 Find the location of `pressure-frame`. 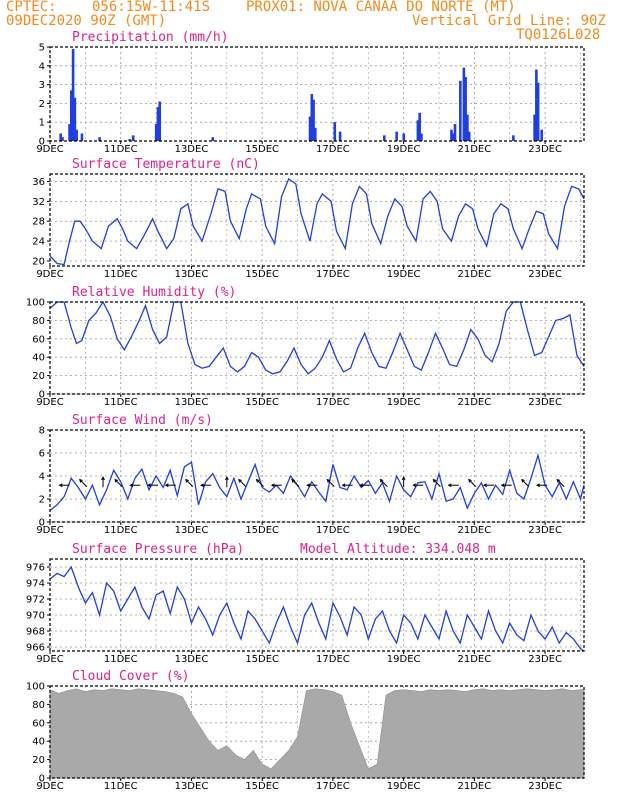

pressure-frame is located at coordinates (317, 605).